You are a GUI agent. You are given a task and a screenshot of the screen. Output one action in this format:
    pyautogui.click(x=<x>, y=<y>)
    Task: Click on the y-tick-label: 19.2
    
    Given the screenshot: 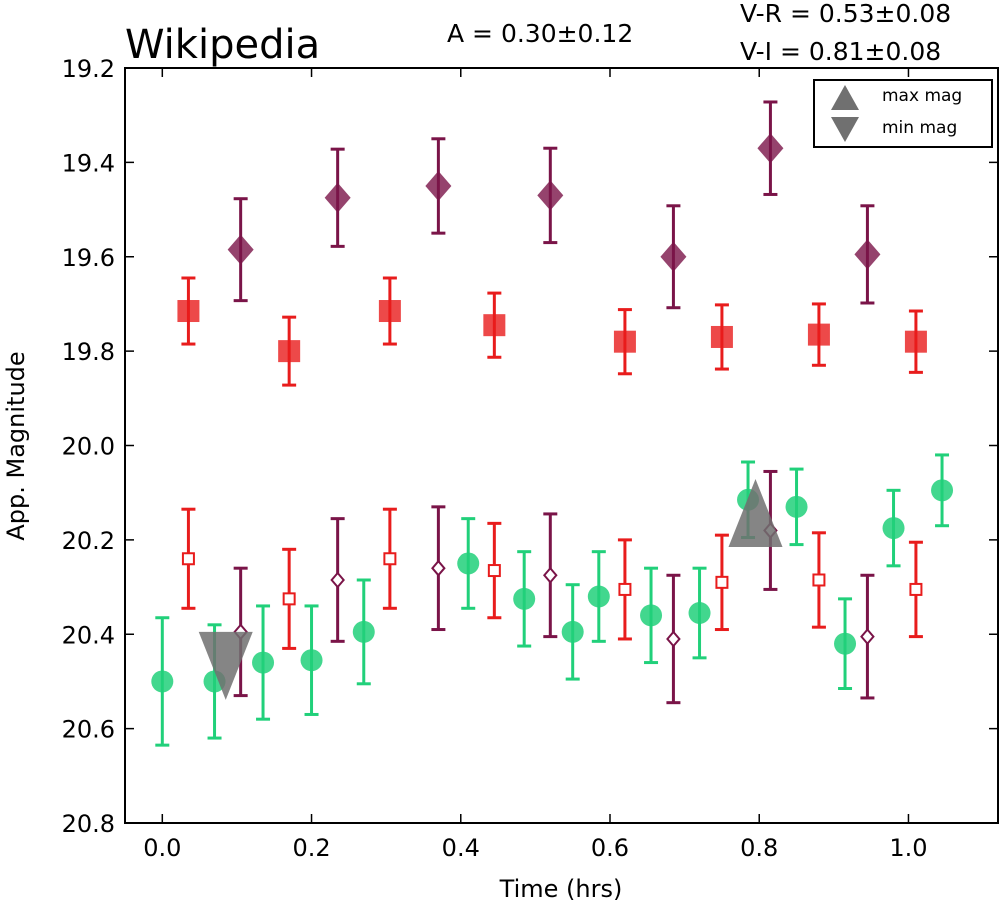 What is the action you would take?
    pyautogui.click(x=88, y=69)
    